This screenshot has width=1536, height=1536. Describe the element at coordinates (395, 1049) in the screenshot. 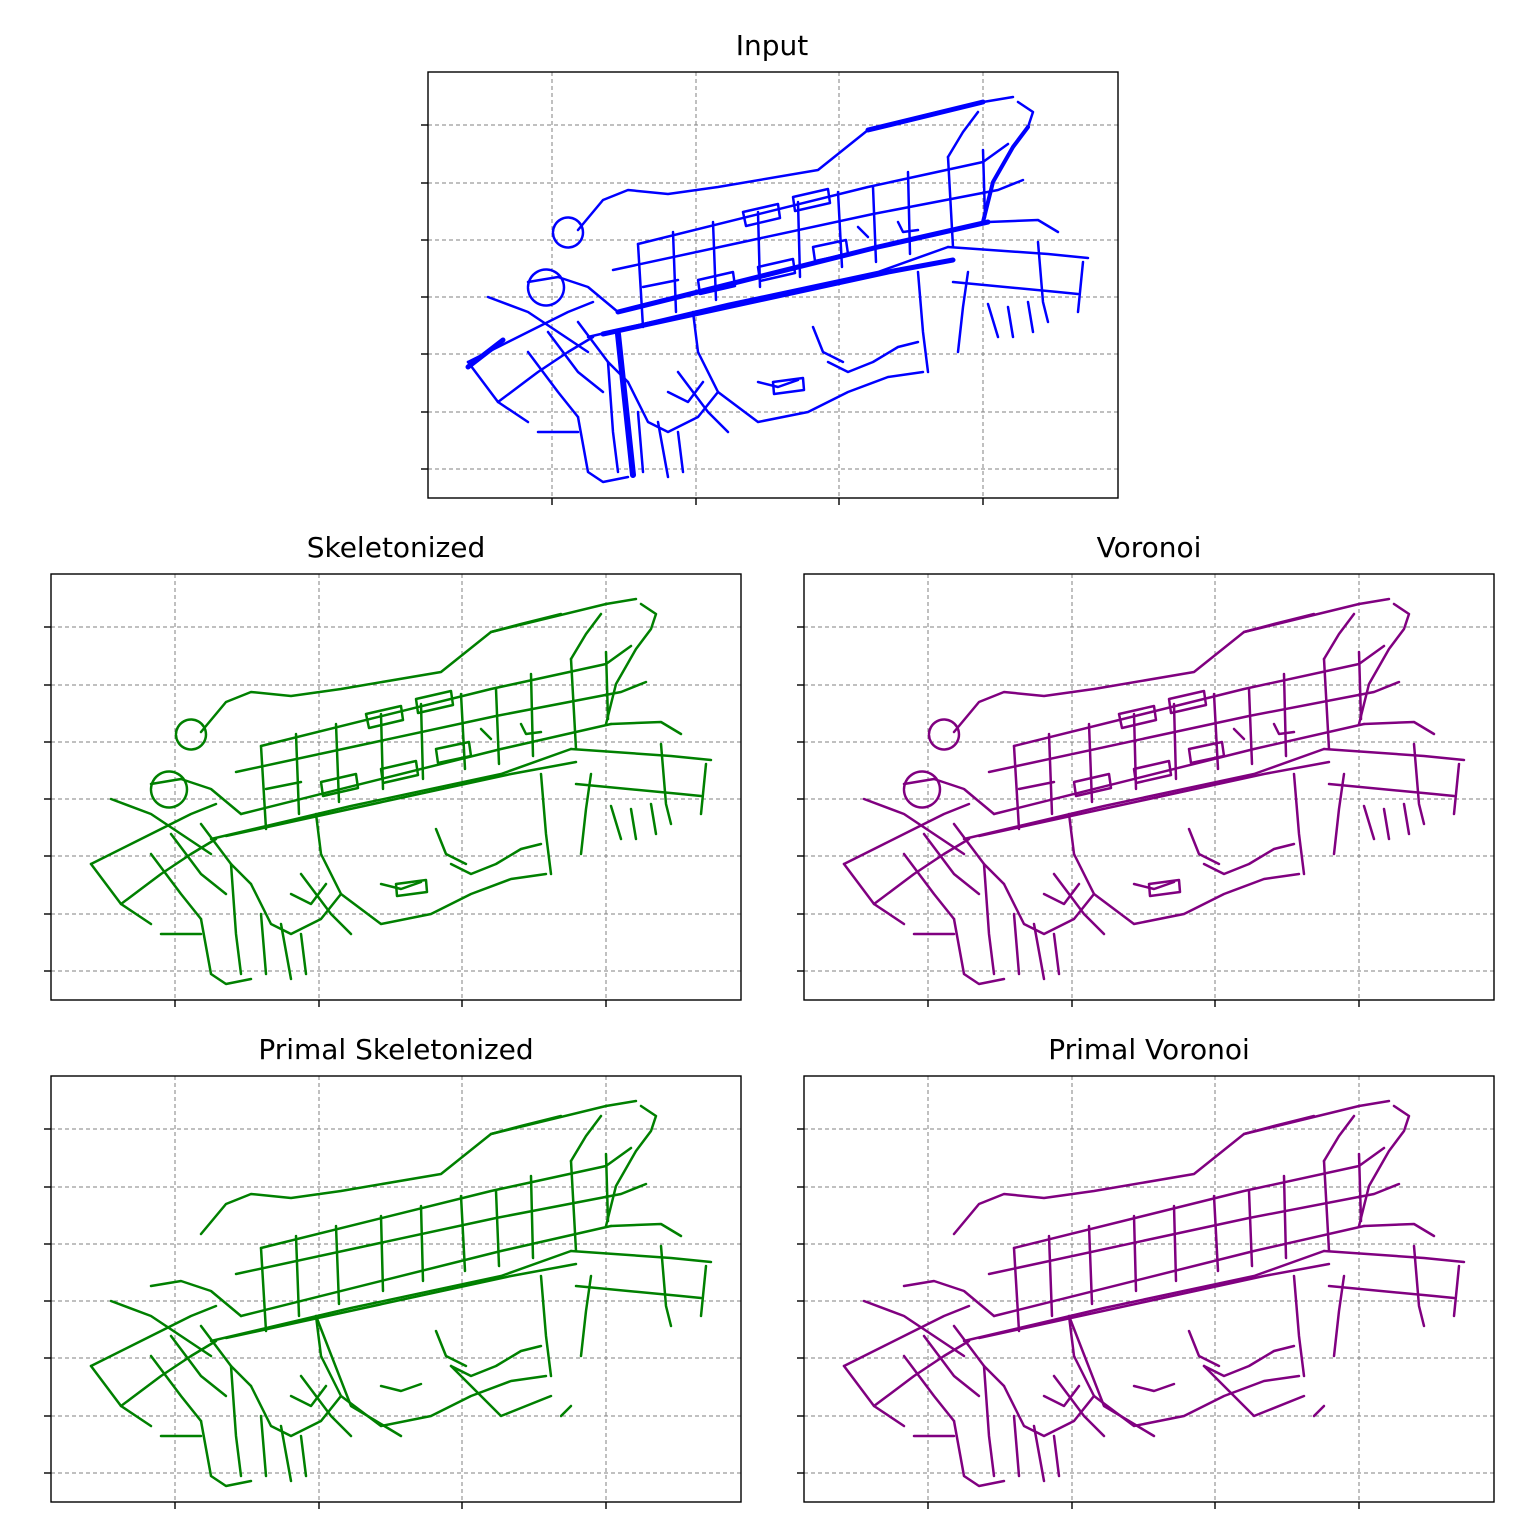

I see `panel-title: Primal Skeletonized` at that location.